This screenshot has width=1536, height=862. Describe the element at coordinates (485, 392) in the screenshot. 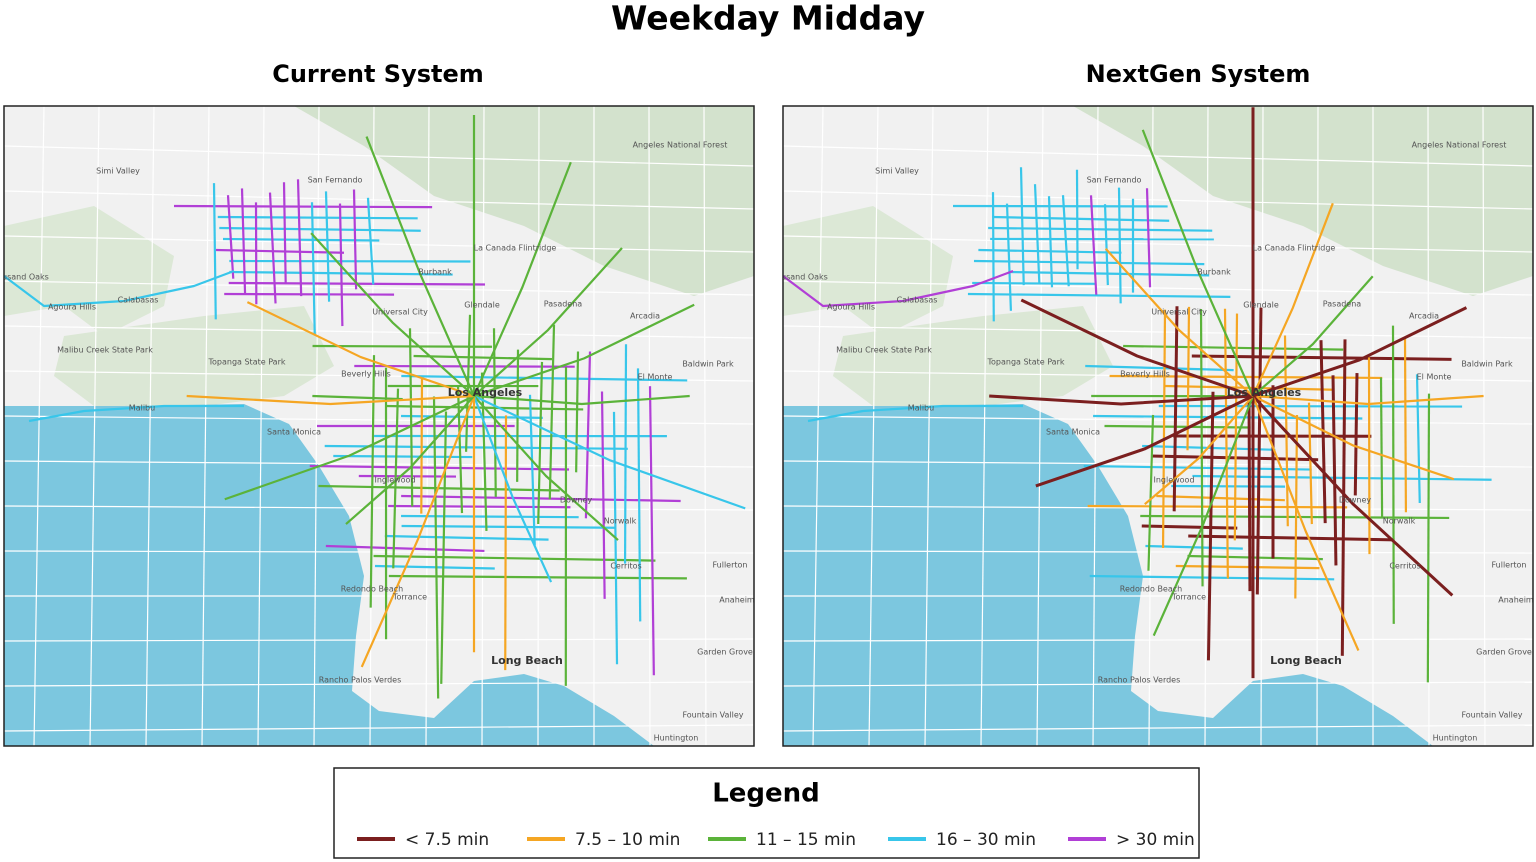

I see `place-label: Los Angeles` at that location.